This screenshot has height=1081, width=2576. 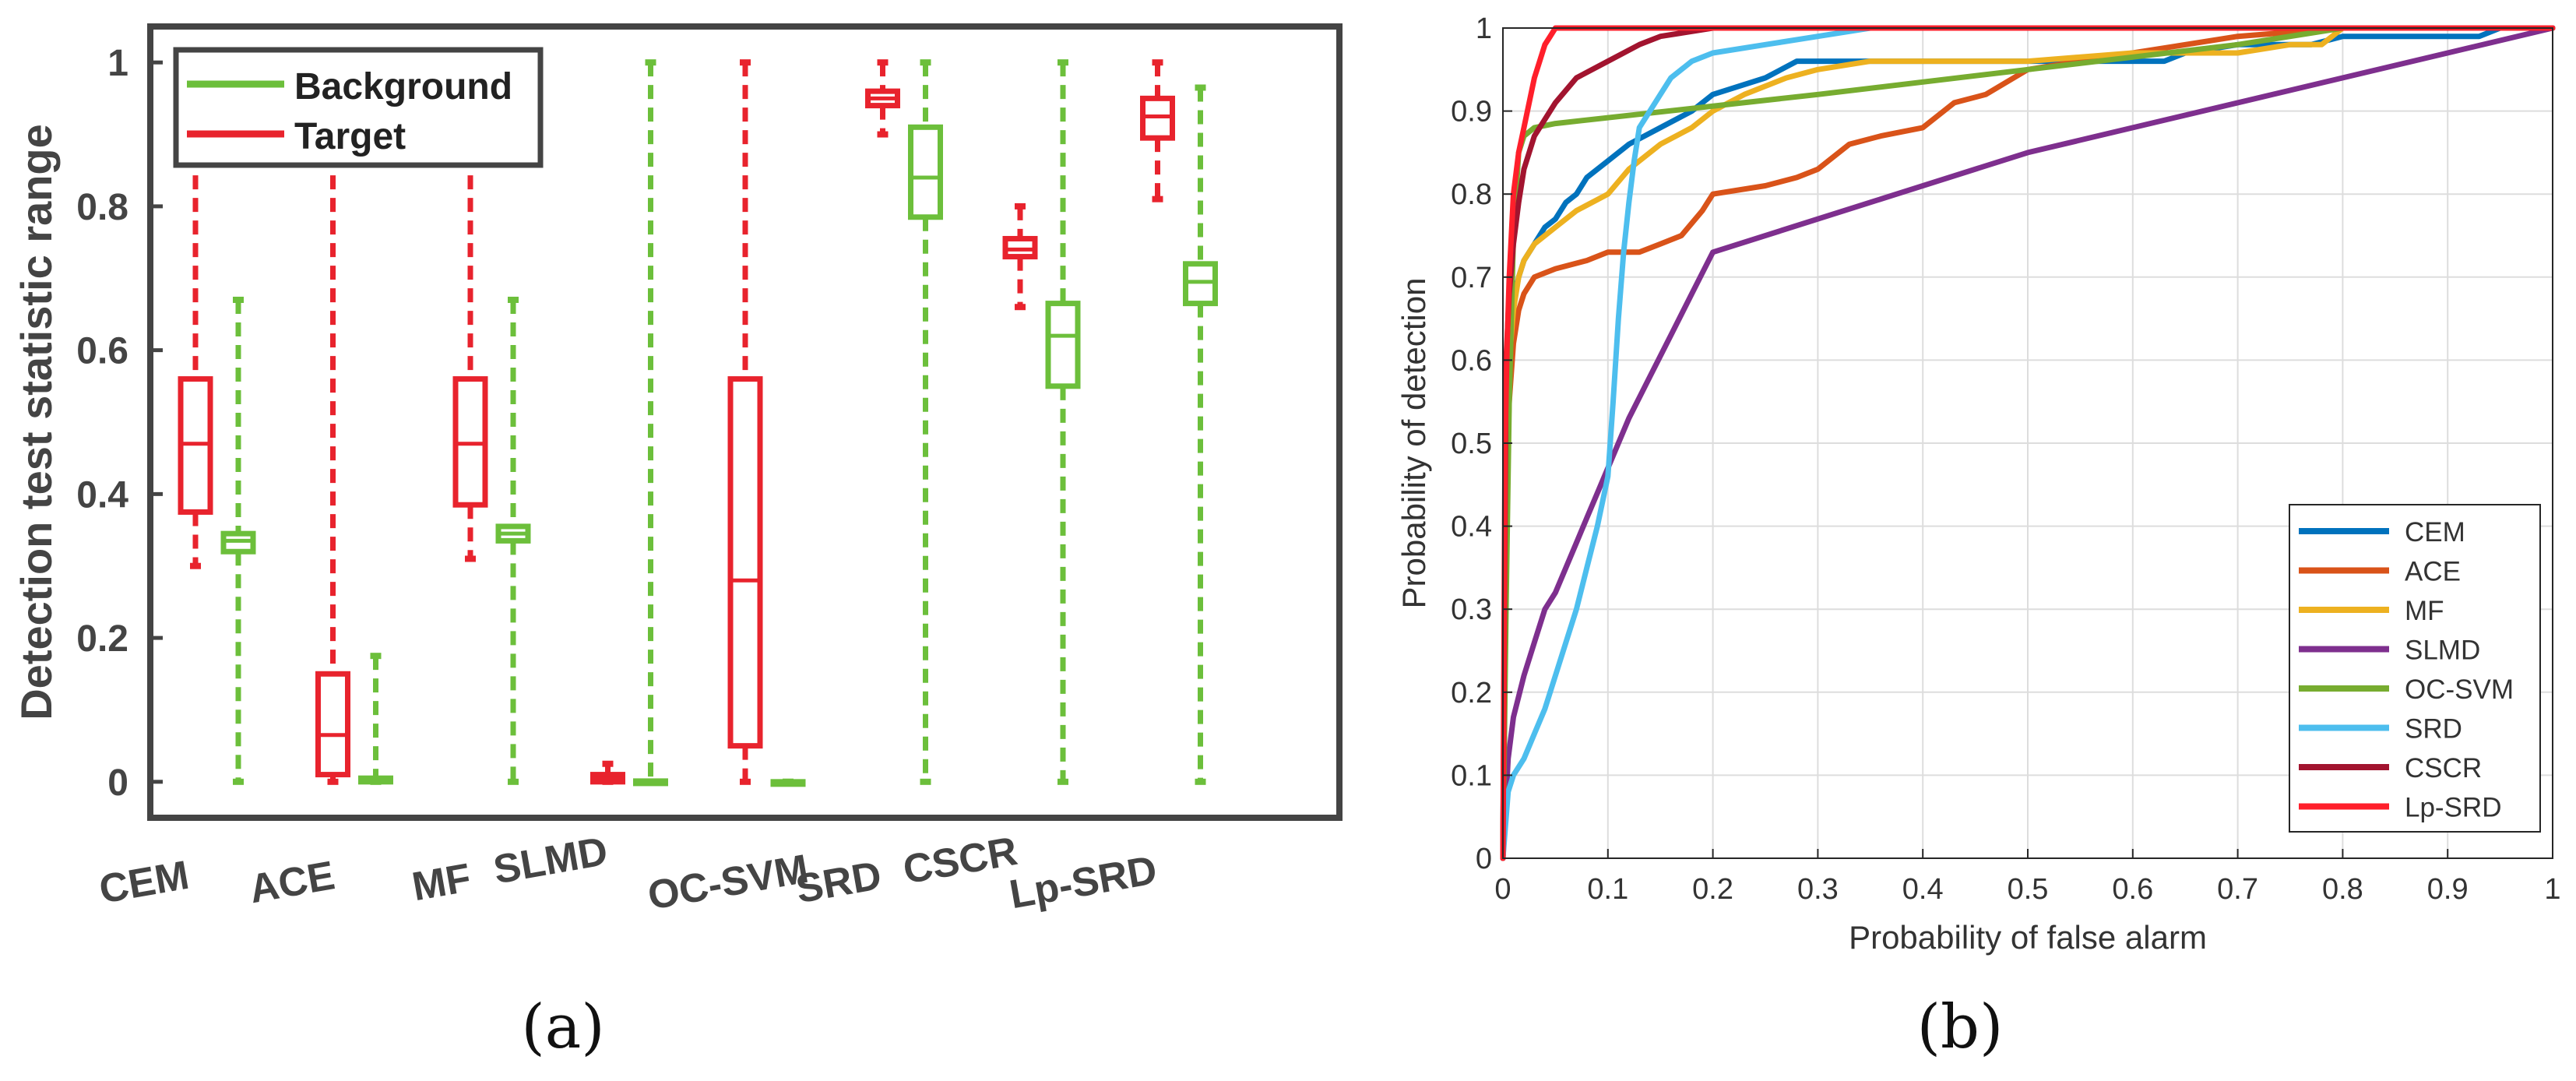 I want to click on caption-b: (b), so click(x=1960, y=1027).